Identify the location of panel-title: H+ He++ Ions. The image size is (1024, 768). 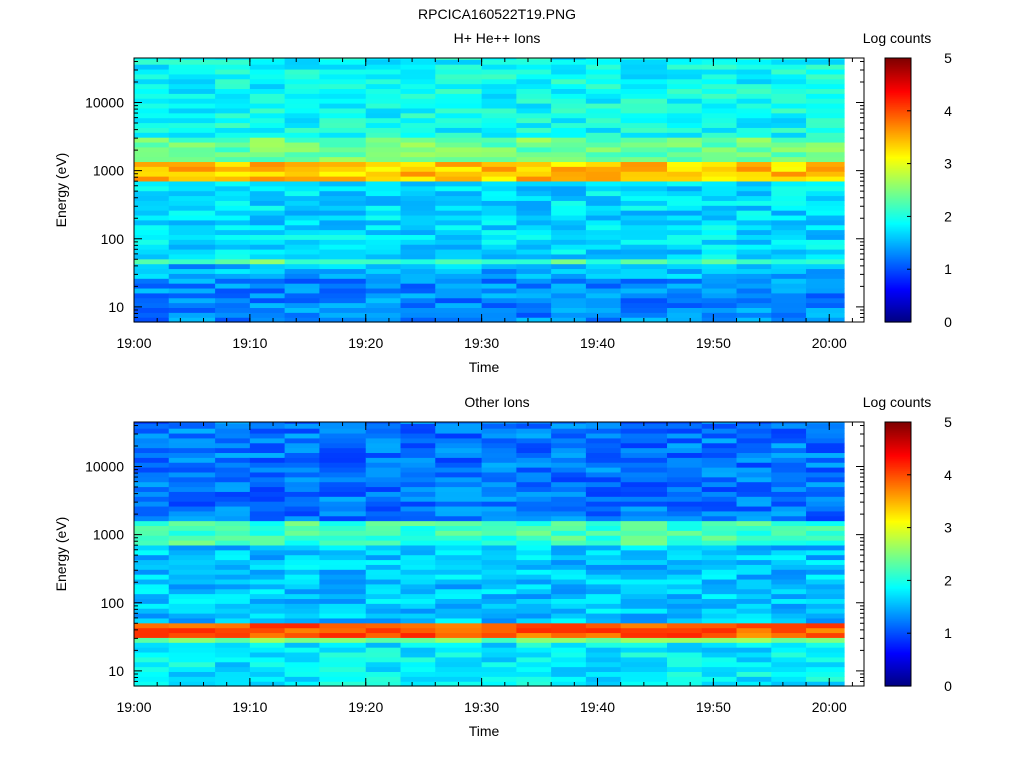
(497, 38).